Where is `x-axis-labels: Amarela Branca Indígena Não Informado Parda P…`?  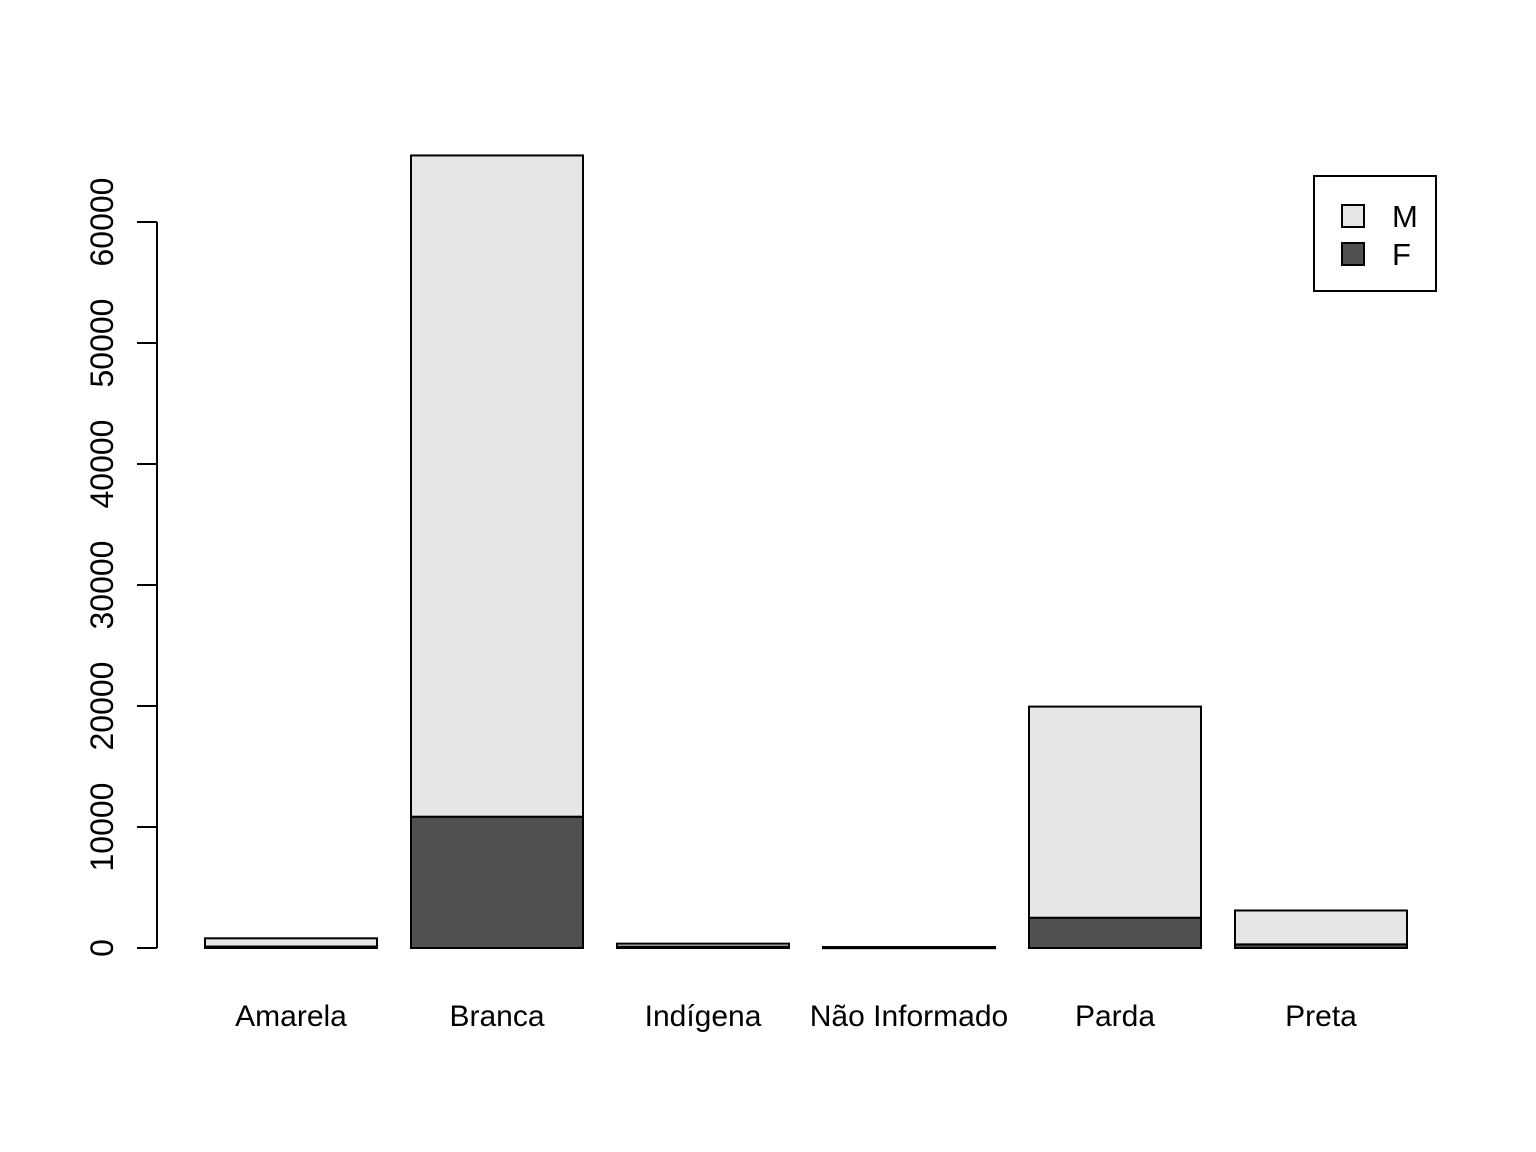
x-axis-labels: Amarela Branca Indígena Não Informado Parda P… is located at coordinates (796, 1016).